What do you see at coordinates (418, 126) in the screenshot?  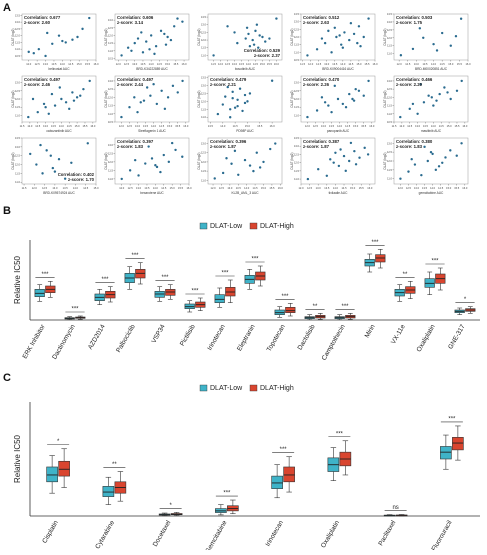 I see `x-tick-label: 13.0` at bounding box center [418, 126].